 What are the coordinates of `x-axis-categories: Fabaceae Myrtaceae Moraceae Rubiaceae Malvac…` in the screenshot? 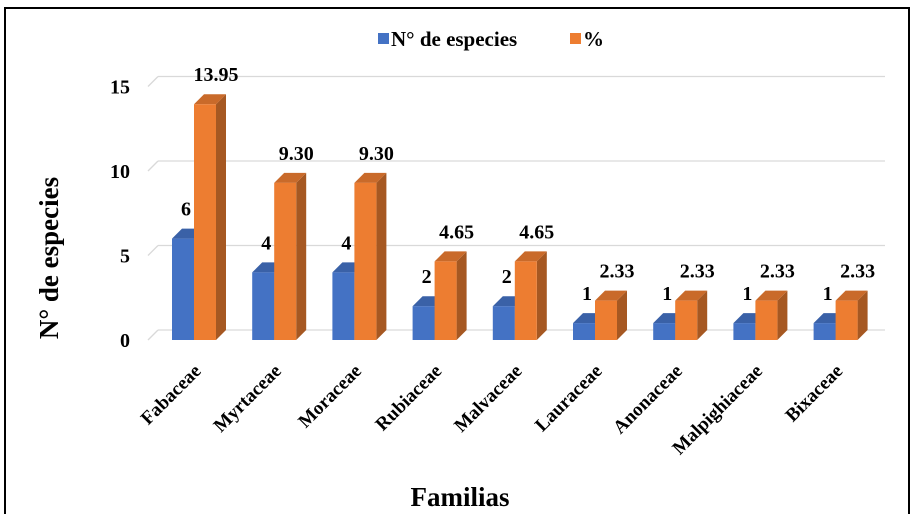 It's located at (492, 410).